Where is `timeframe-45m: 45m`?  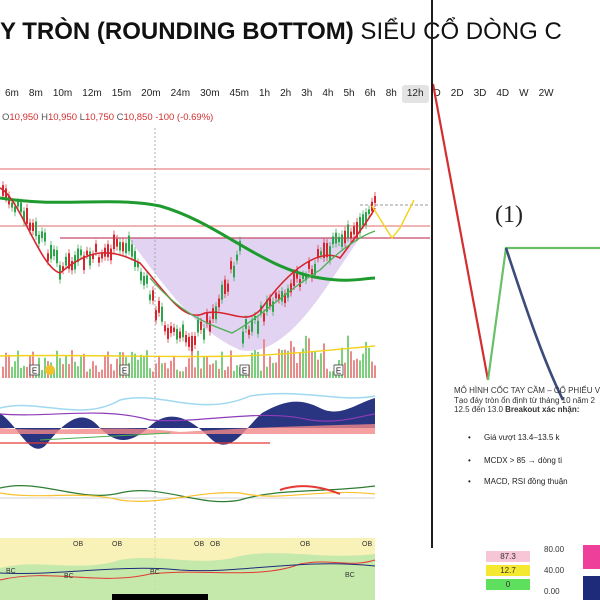
timeframe-45m: 45m is located at coordinates (239, 93).